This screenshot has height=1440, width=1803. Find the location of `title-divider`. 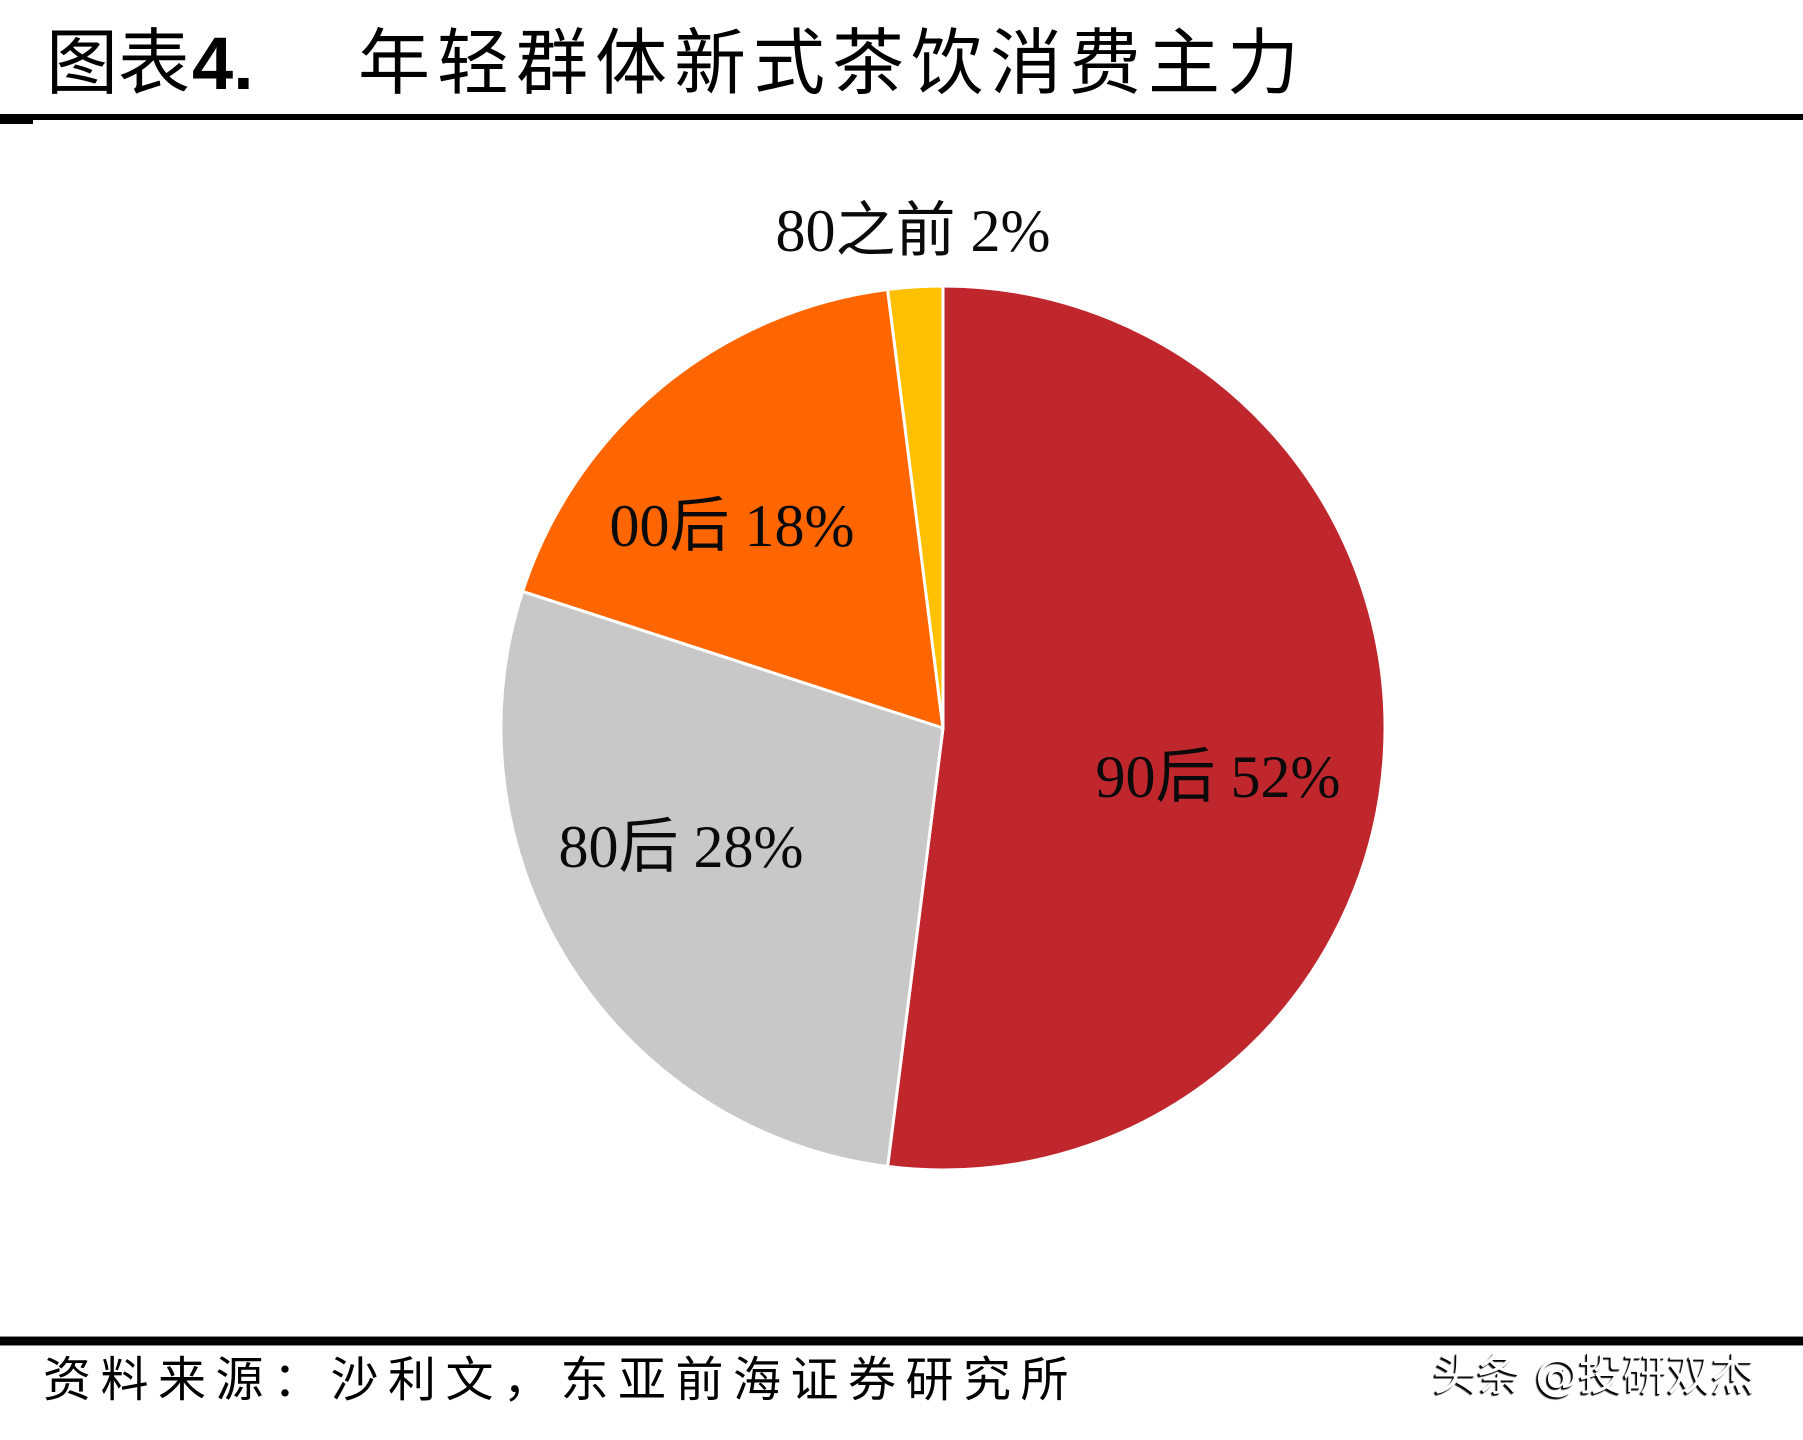

title-divider is located at coordinates (901, 117).